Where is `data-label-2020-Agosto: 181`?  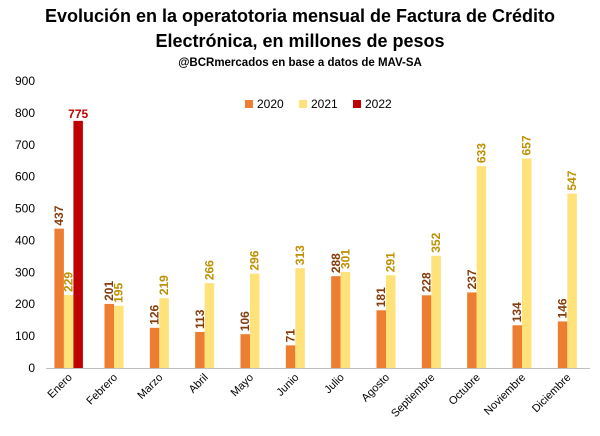
data-label-2020-Agosto: 181 is located at coordinates (381, 297).